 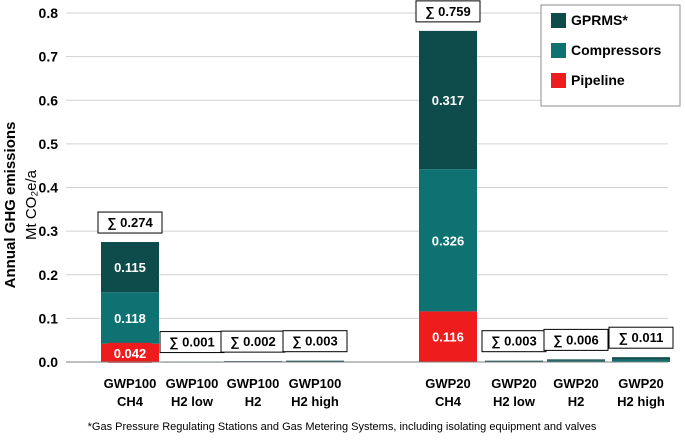 What do you see at coordinates (599, 20) in the screenshot?
I see `legend-label-gprms: GPRMS*` at bounding box center [599, 20].